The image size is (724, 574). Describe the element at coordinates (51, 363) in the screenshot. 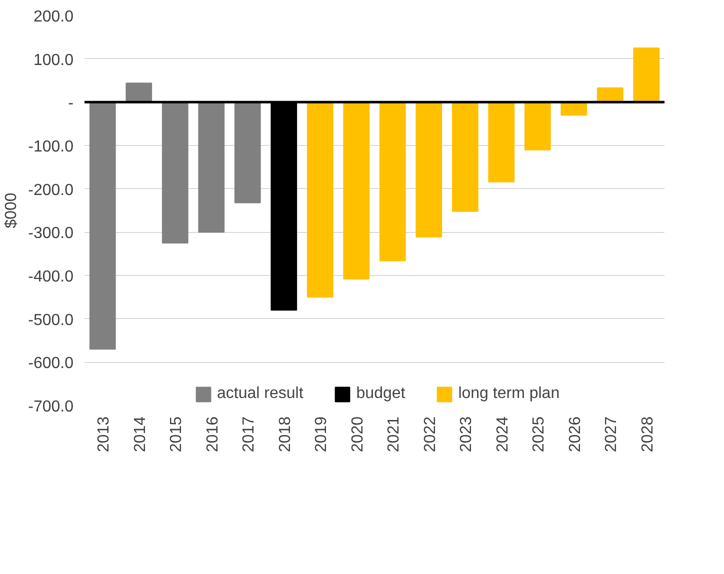

I see `y-tick-label: -600.0` at that location.